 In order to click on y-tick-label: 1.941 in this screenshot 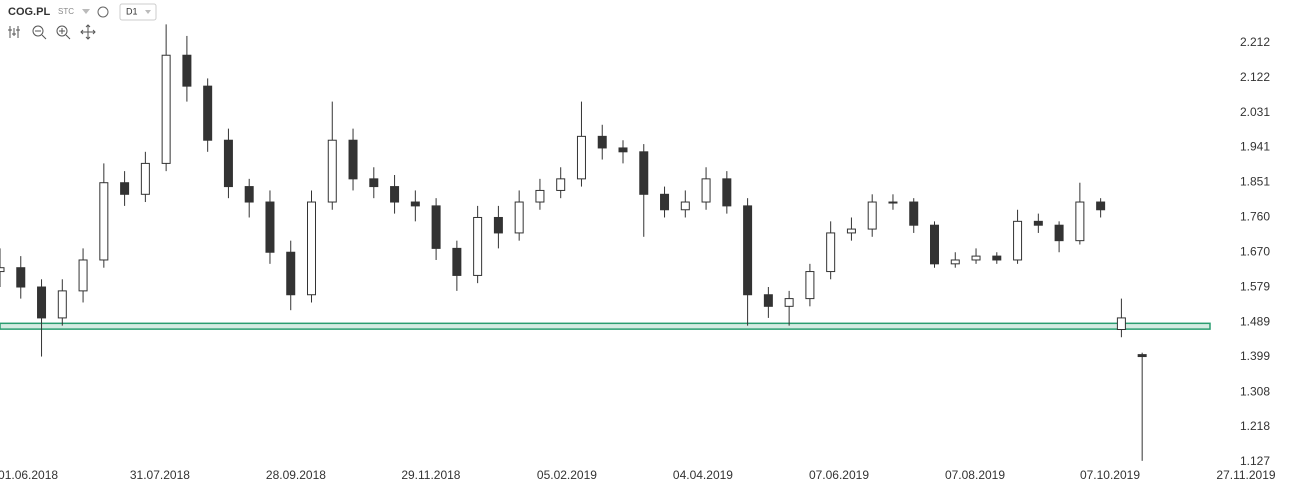, I will do `click(1255, 147)`.